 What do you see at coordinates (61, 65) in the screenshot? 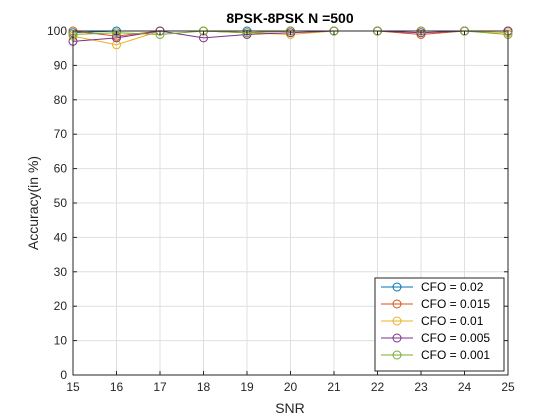
I see `y-tick-label: 90` at bounding box center [61, 65].